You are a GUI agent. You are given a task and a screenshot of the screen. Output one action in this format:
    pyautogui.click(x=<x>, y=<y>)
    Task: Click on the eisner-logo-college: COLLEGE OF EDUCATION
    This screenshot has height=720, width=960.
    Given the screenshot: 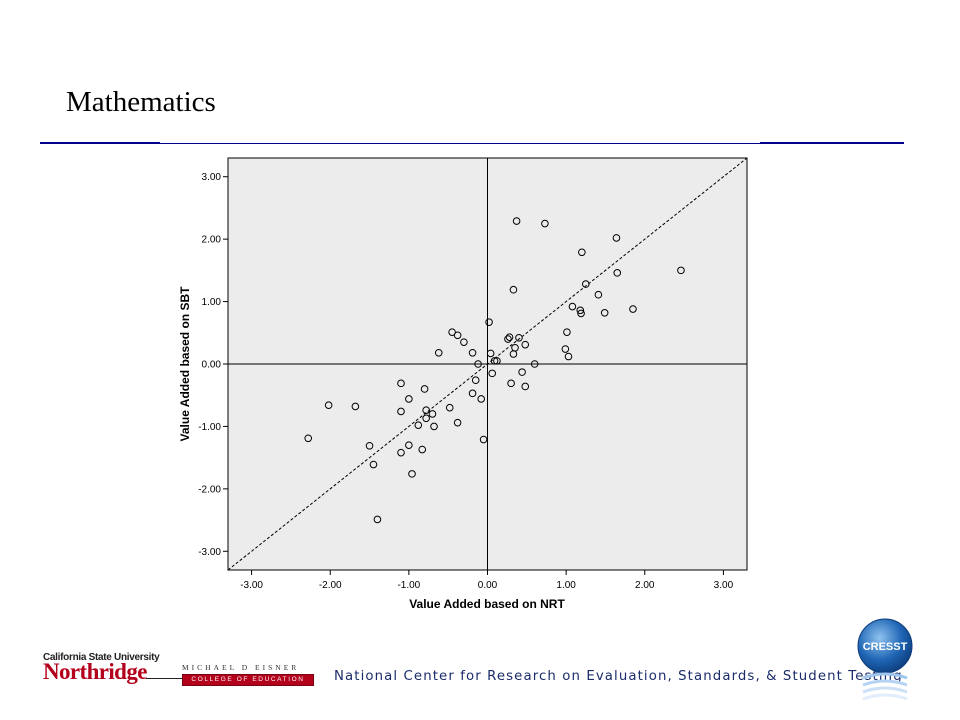 What is the action you would take?
    pyautogui.click(x=248, y=680)
    